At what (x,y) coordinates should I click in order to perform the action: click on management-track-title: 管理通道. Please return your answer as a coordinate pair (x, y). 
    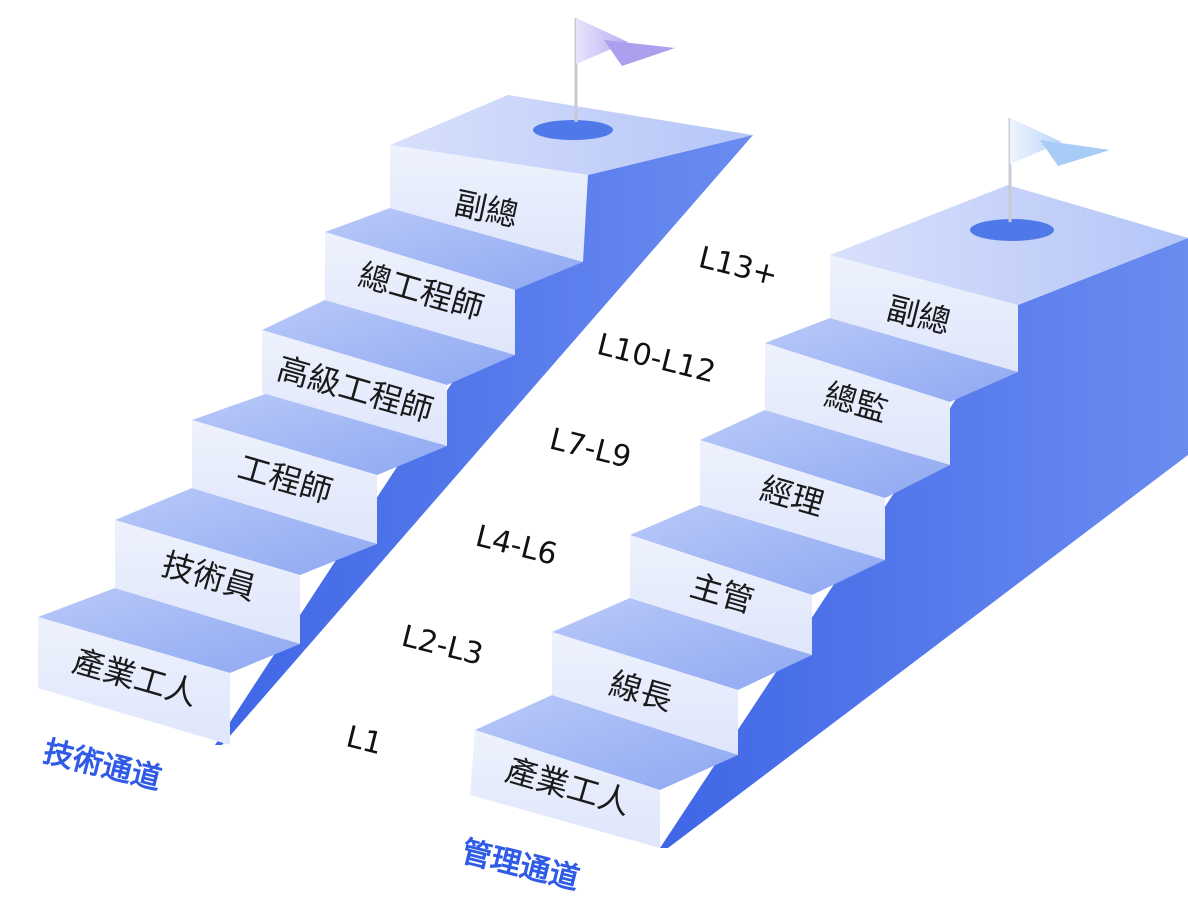
    Looking at the image, I should click on (520, 865).